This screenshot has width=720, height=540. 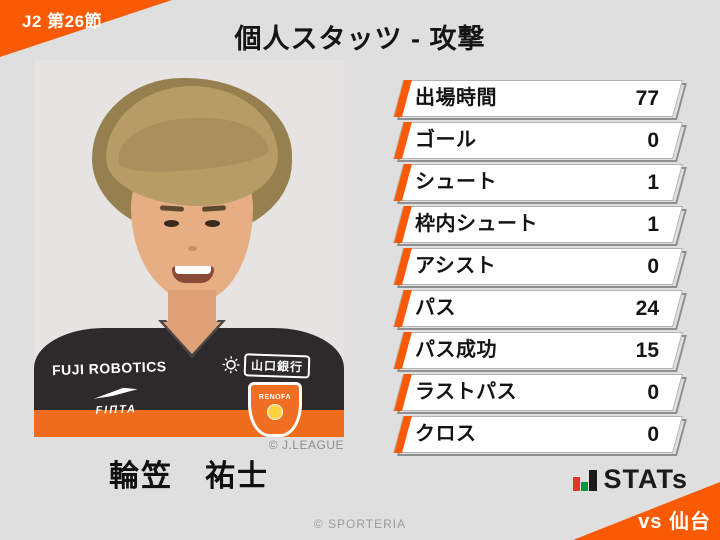 I want to click on stat-row: ラストパス 0, so click(x=540, y=394).